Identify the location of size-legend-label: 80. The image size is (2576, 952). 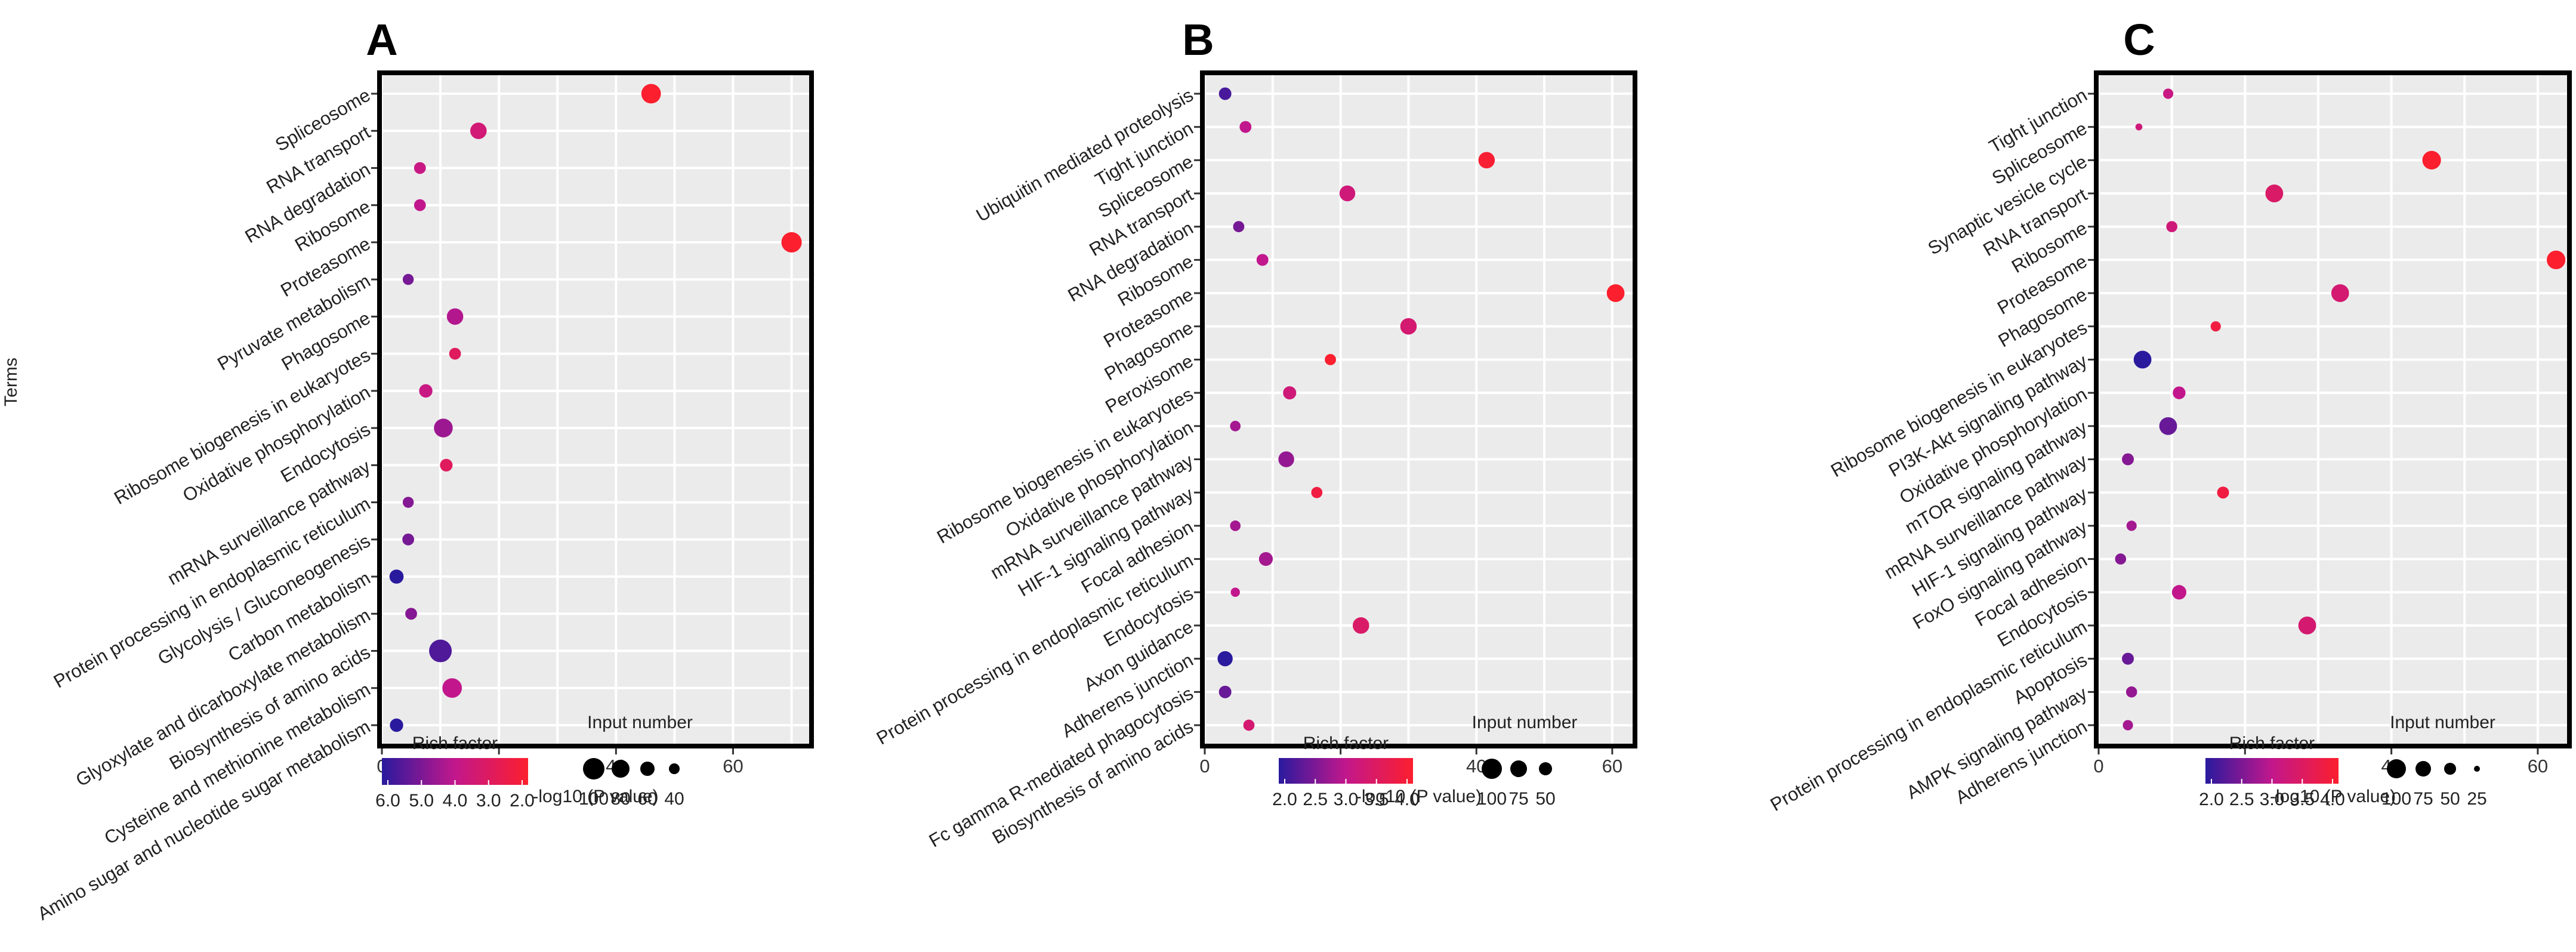
(620, 799).